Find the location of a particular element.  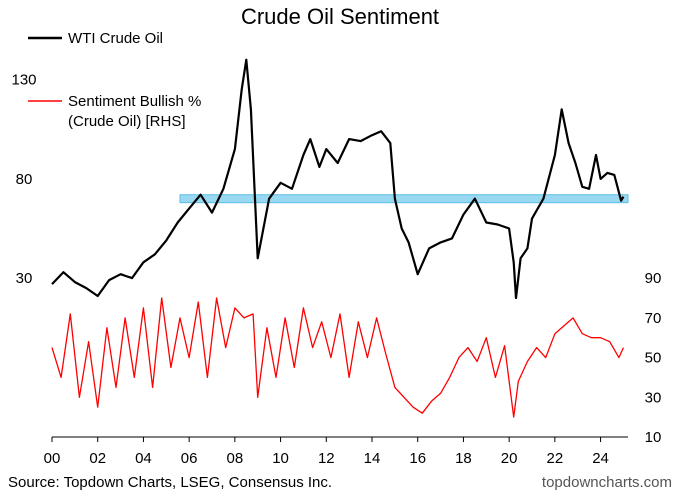

right-axis-tick-labels: 10 30 50 70 90 is located at coordinates (653, 358).